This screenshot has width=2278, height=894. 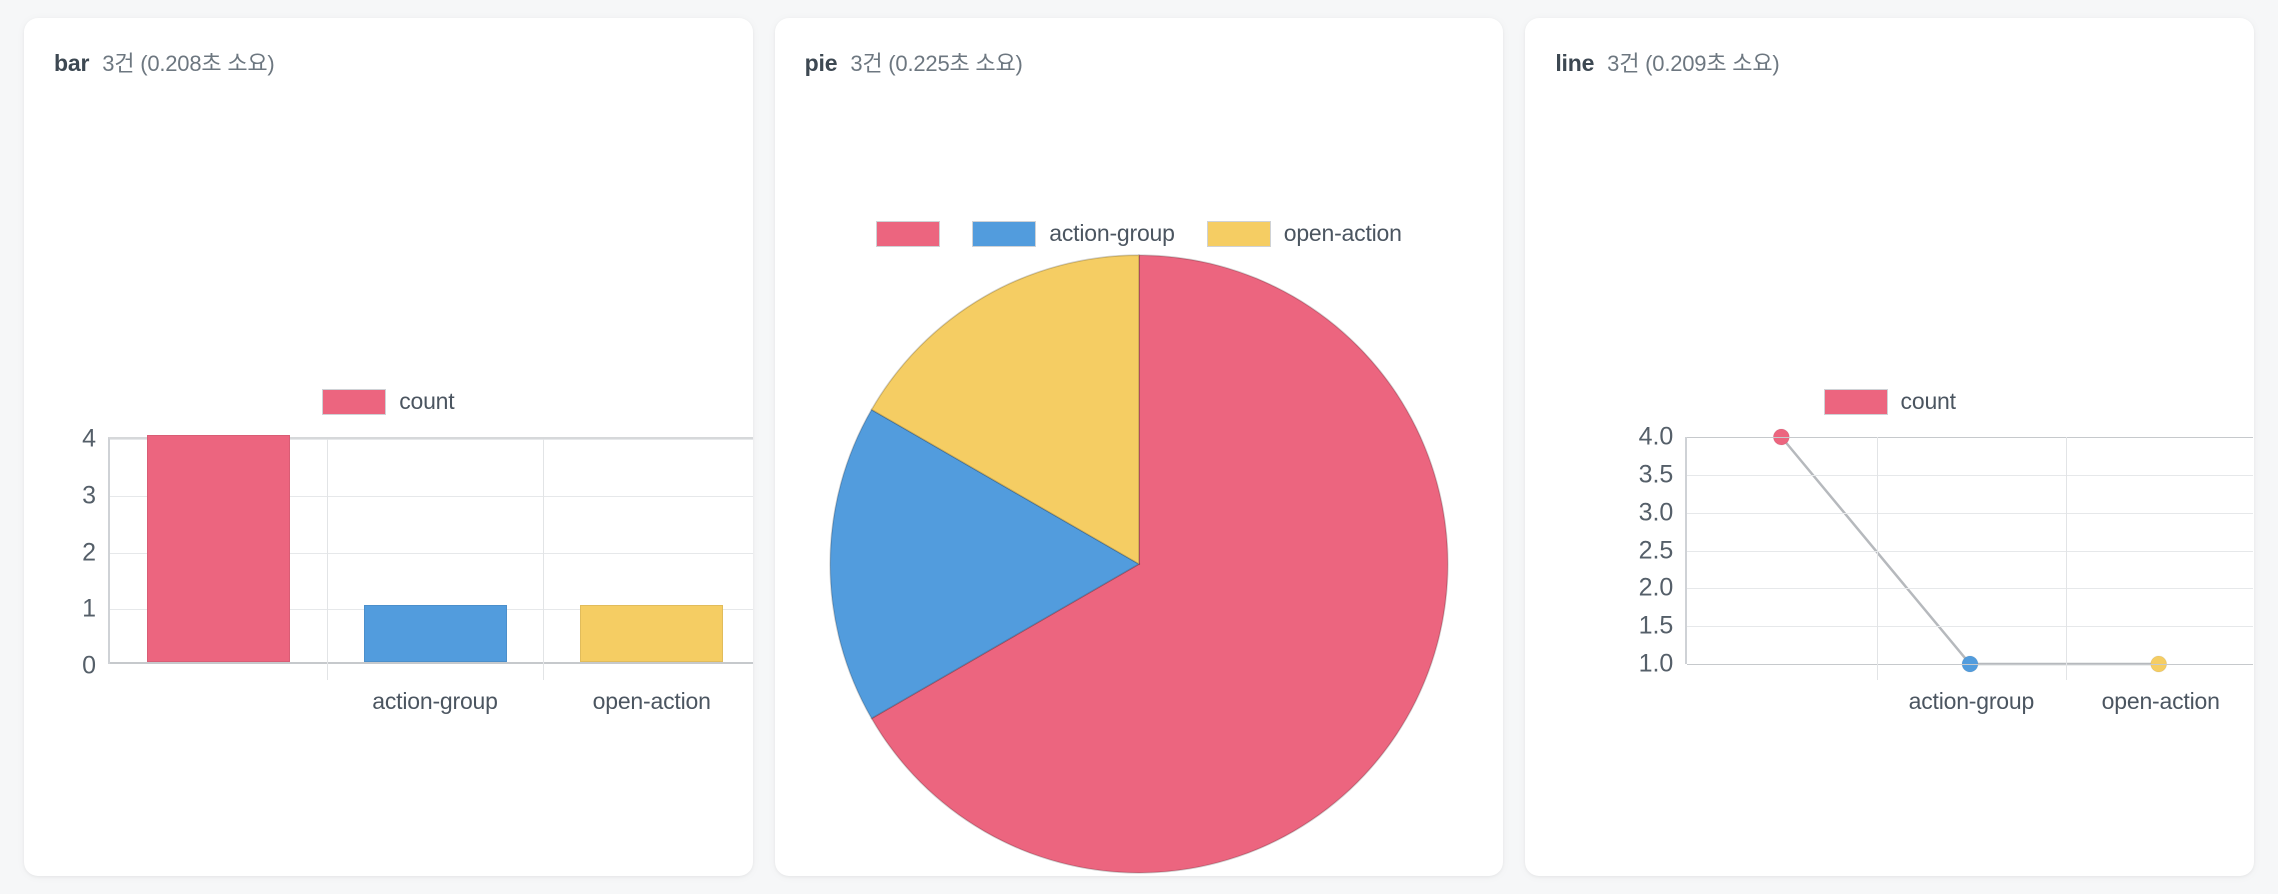 What do you see at coordinates (1971, 701) in the screenshot?
I see `line-x-axis-tick-label: action-group` at bounding box center [1971, 701].